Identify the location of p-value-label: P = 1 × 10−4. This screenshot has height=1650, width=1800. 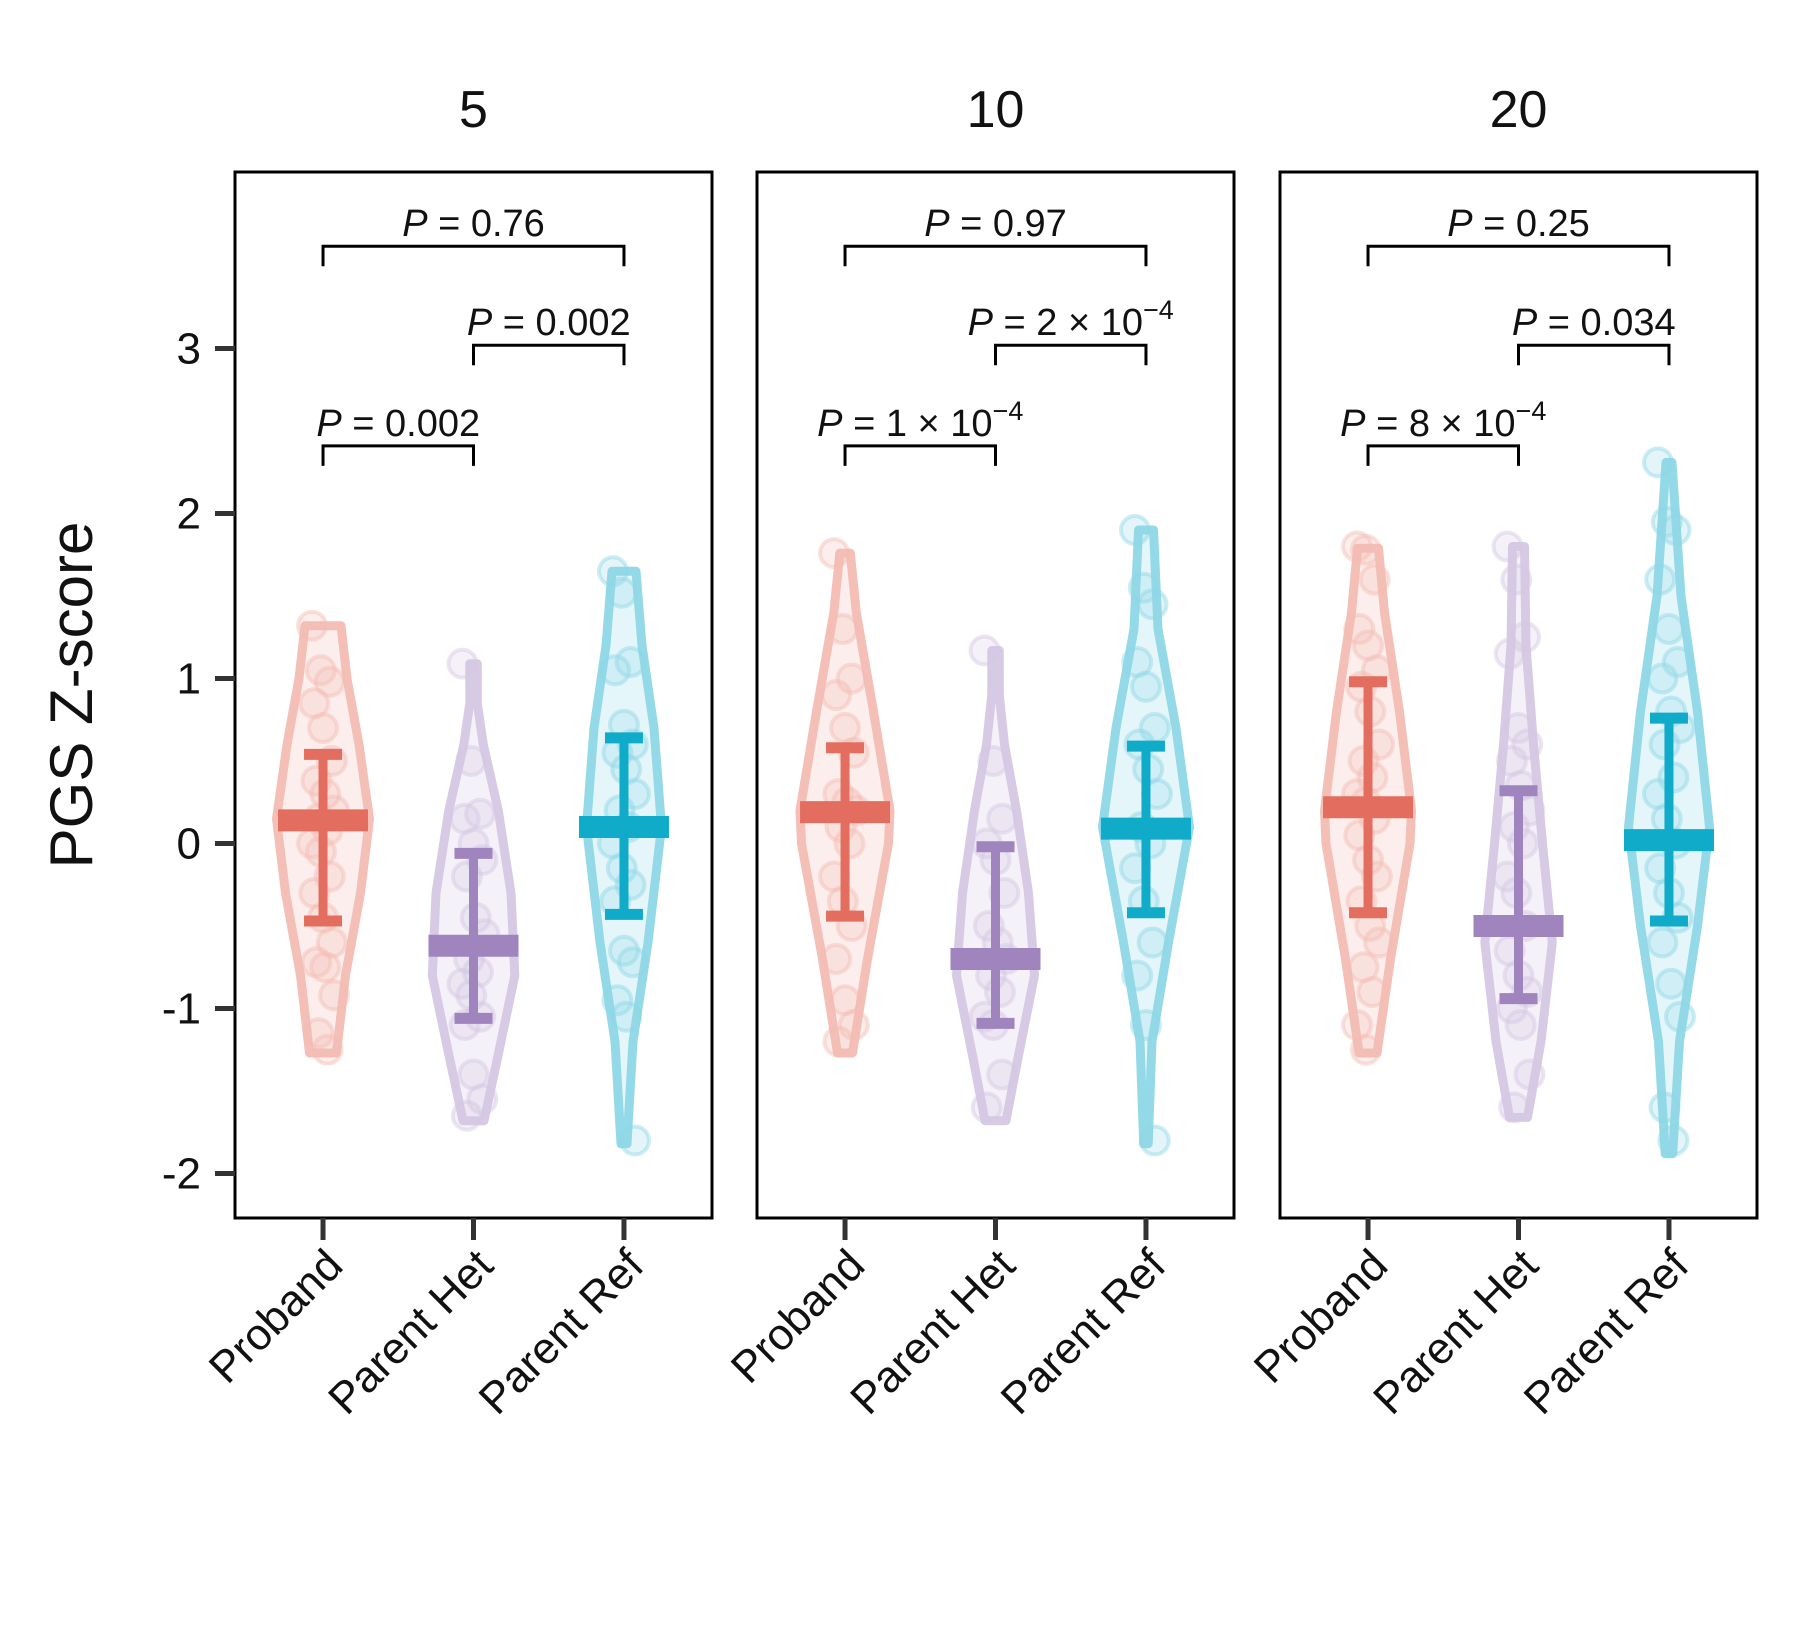
(920, 420).